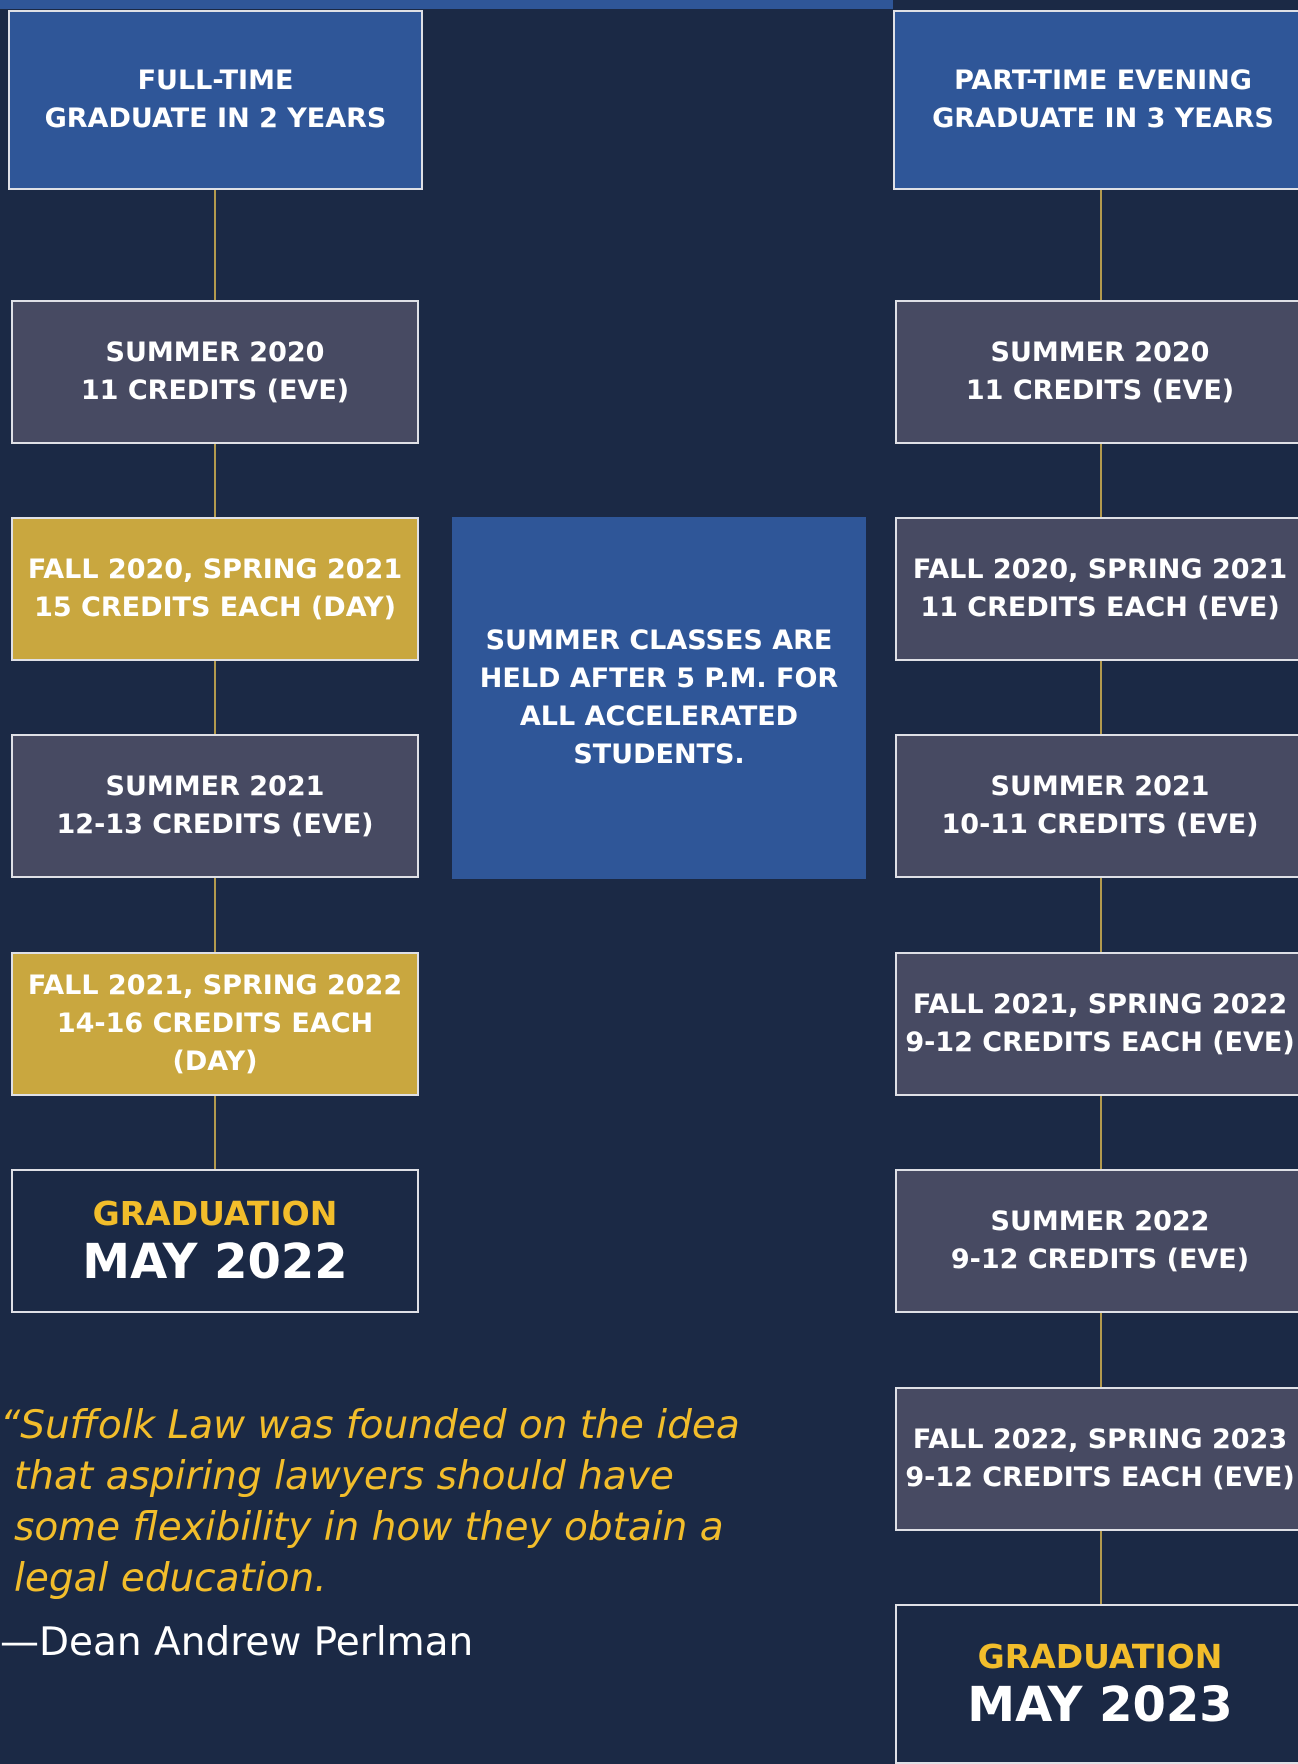  I want to click on text-line: 10-11 CREDITS (EVE), so click(1100, 824).